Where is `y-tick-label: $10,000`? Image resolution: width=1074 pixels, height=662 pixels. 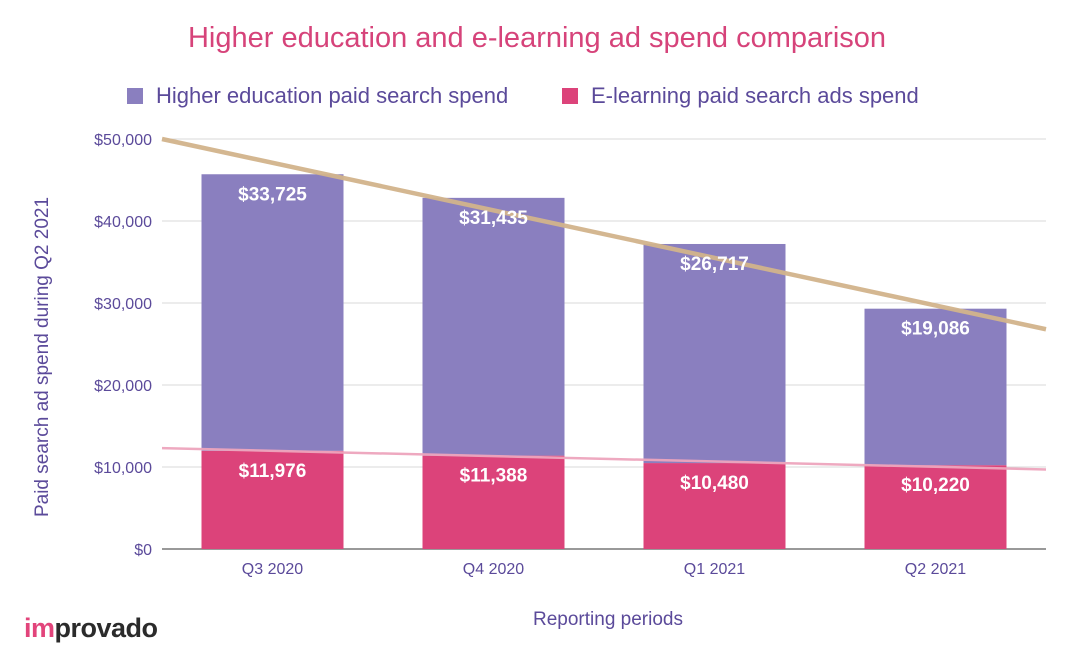
y-tick-label: $10,000 is located at coordinates (123, 468).